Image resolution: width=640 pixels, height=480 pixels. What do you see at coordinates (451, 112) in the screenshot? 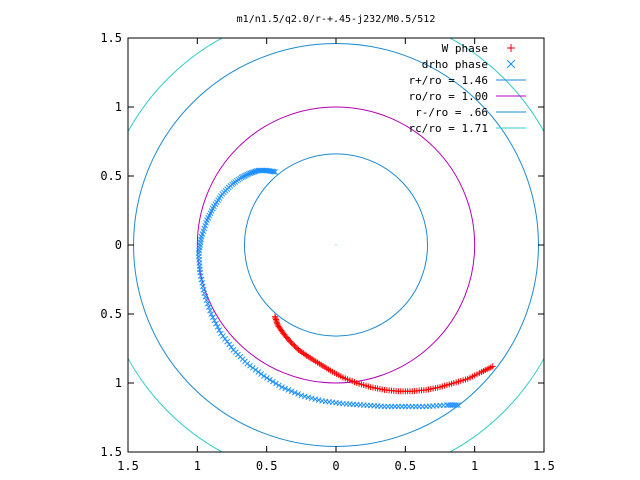
I see `legend-label: r-/ro = .66` at bounding box center [451, 112].